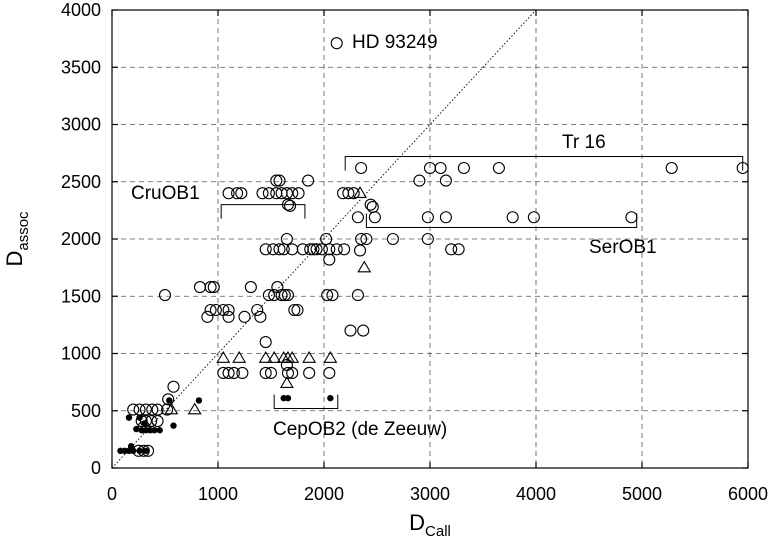 Image resolution: width=774 pixels, height=543 pixels. Describe the element at coordinates (395, 42) in the screenshot. I see `annotation-hd93249: HD 93249` at that location.